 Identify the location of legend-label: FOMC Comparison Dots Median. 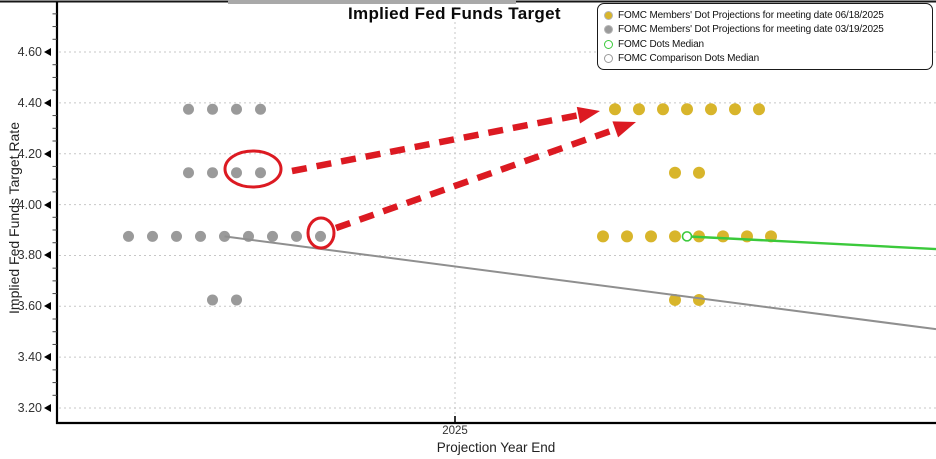
(688, 59).